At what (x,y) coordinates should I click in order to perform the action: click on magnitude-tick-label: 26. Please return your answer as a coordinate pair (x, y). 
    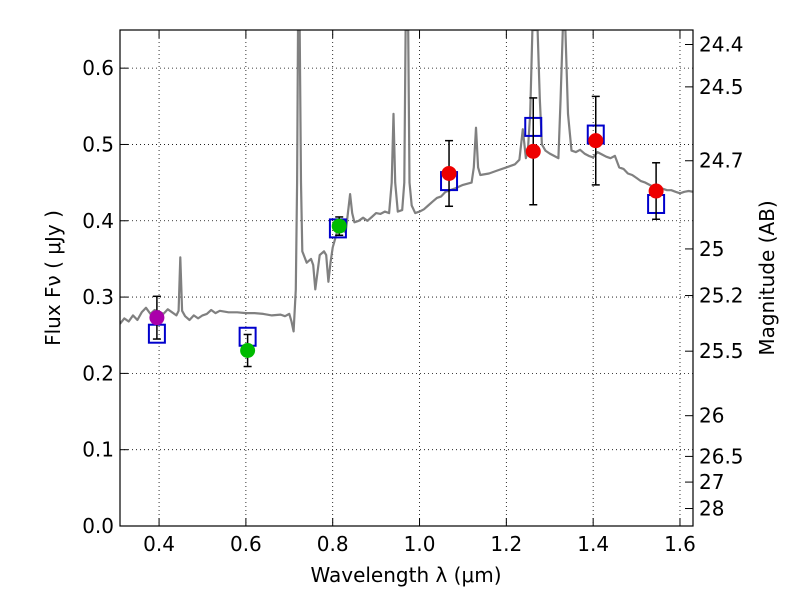
    Looking at the image, I should click on (711, 416).